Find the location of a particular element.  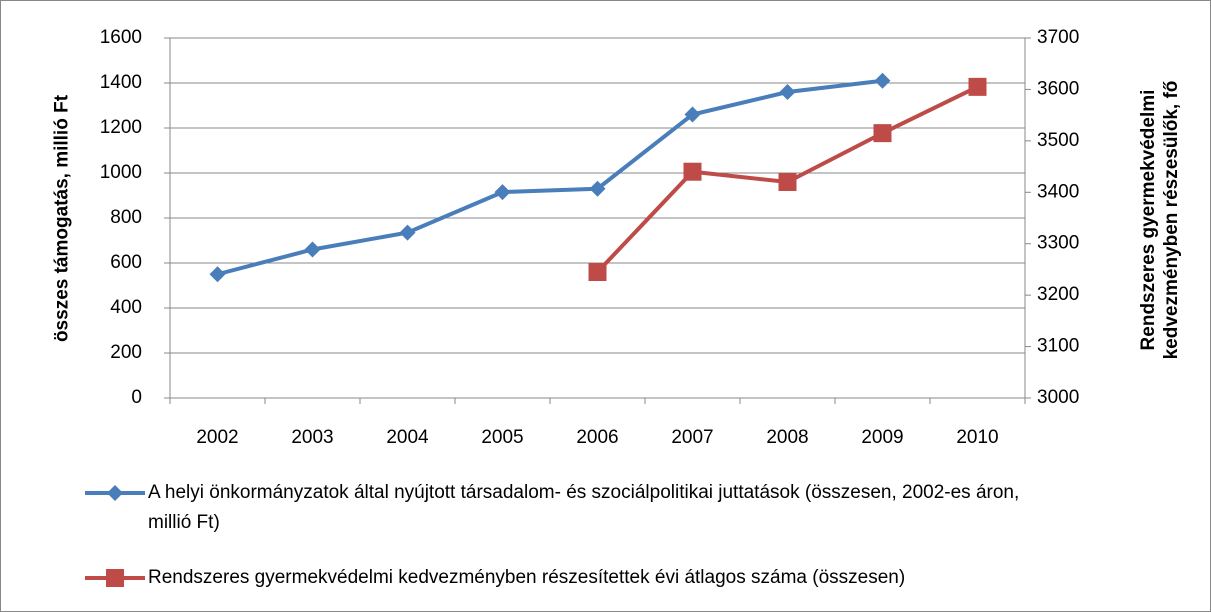

y2-tick-label: 3600 is located at coordinates (1058, 88).